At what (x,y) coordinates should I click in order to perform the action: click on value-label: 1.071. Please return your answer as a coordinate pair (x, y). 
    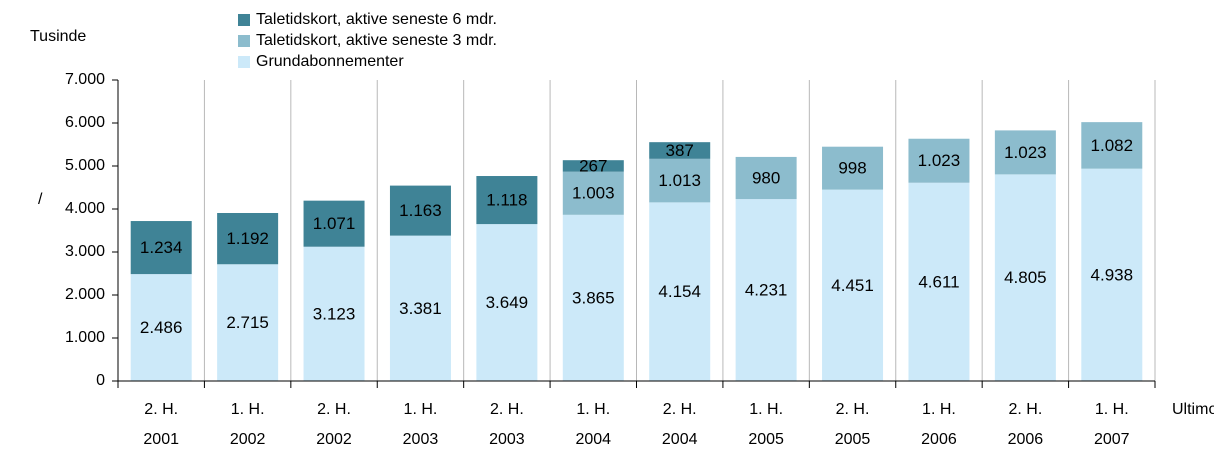
    Looking at the image, I should click on (334, 223).